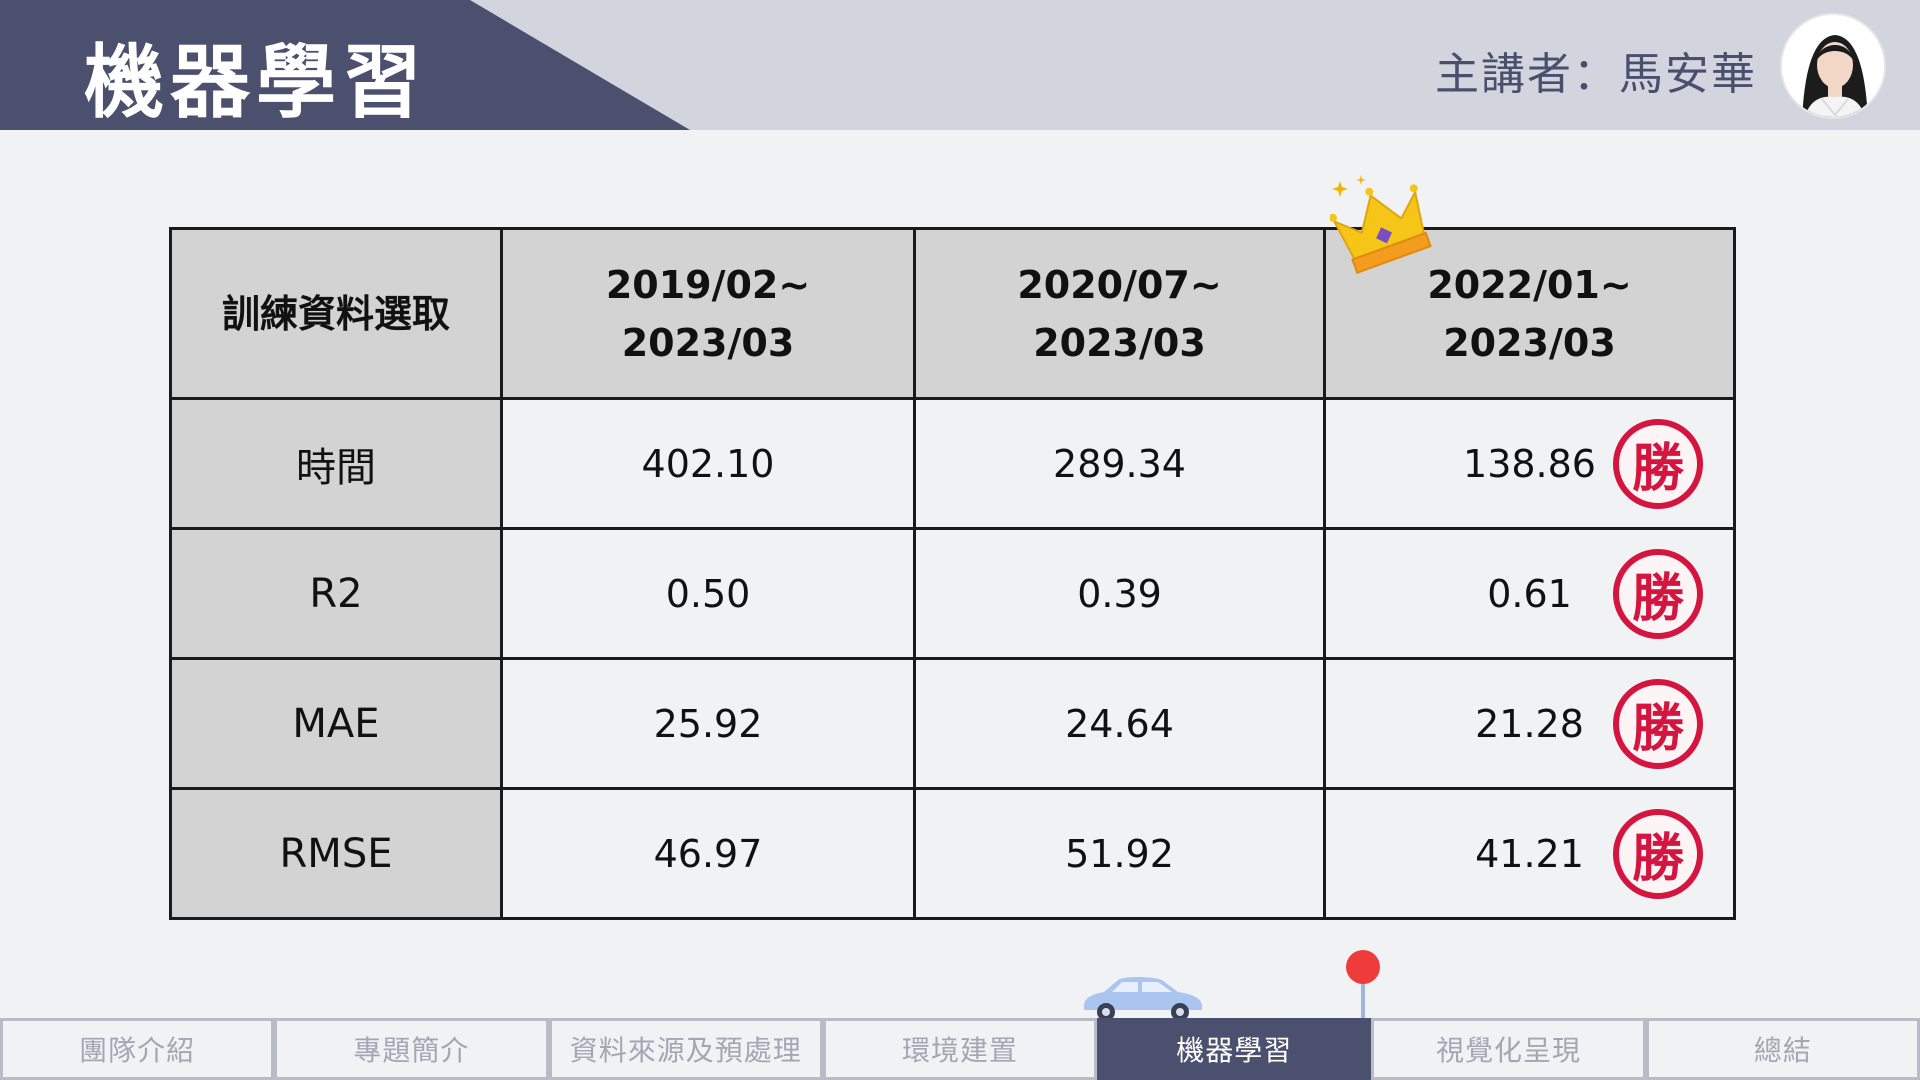 Image resolution: width=1920 pixels, height=1080 pixels. What do you see at coordinates (1119, 593) in the screenshot?
I see `table-cell: 0.39` at bounding box center [1119, 593].